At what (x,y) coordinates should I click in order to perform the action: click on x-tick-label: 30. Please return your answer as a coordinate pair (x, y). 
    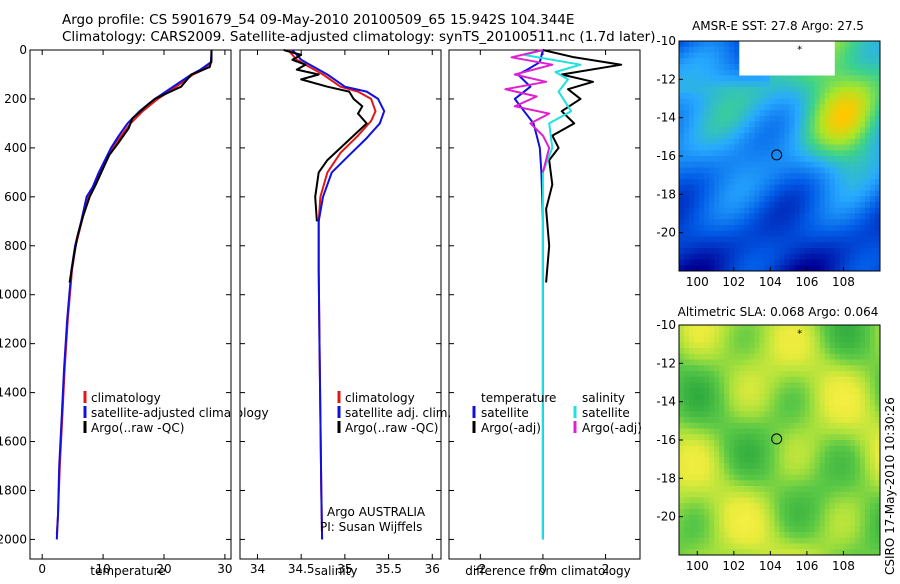
    Looking at the image, I should click on (224, 569).